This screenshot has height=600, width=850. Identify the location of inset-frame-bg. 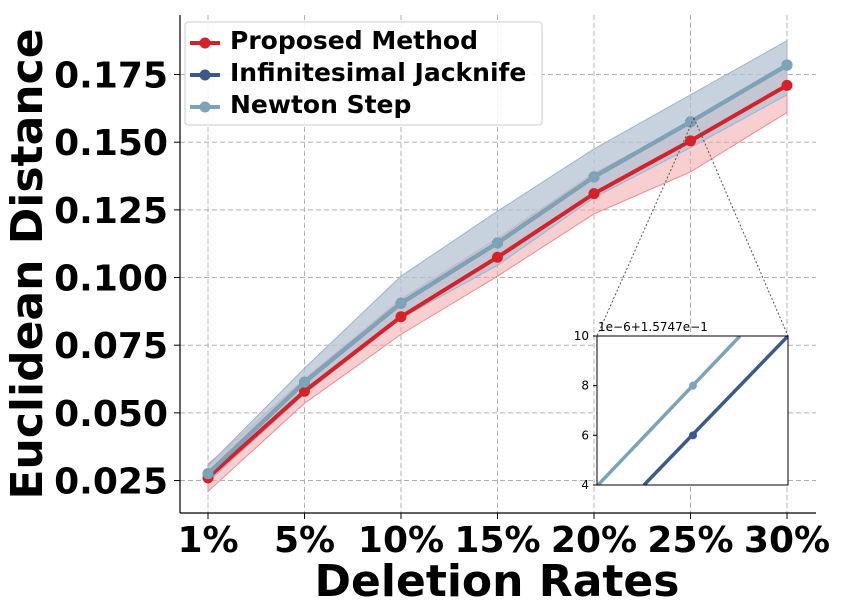
(692, 410).